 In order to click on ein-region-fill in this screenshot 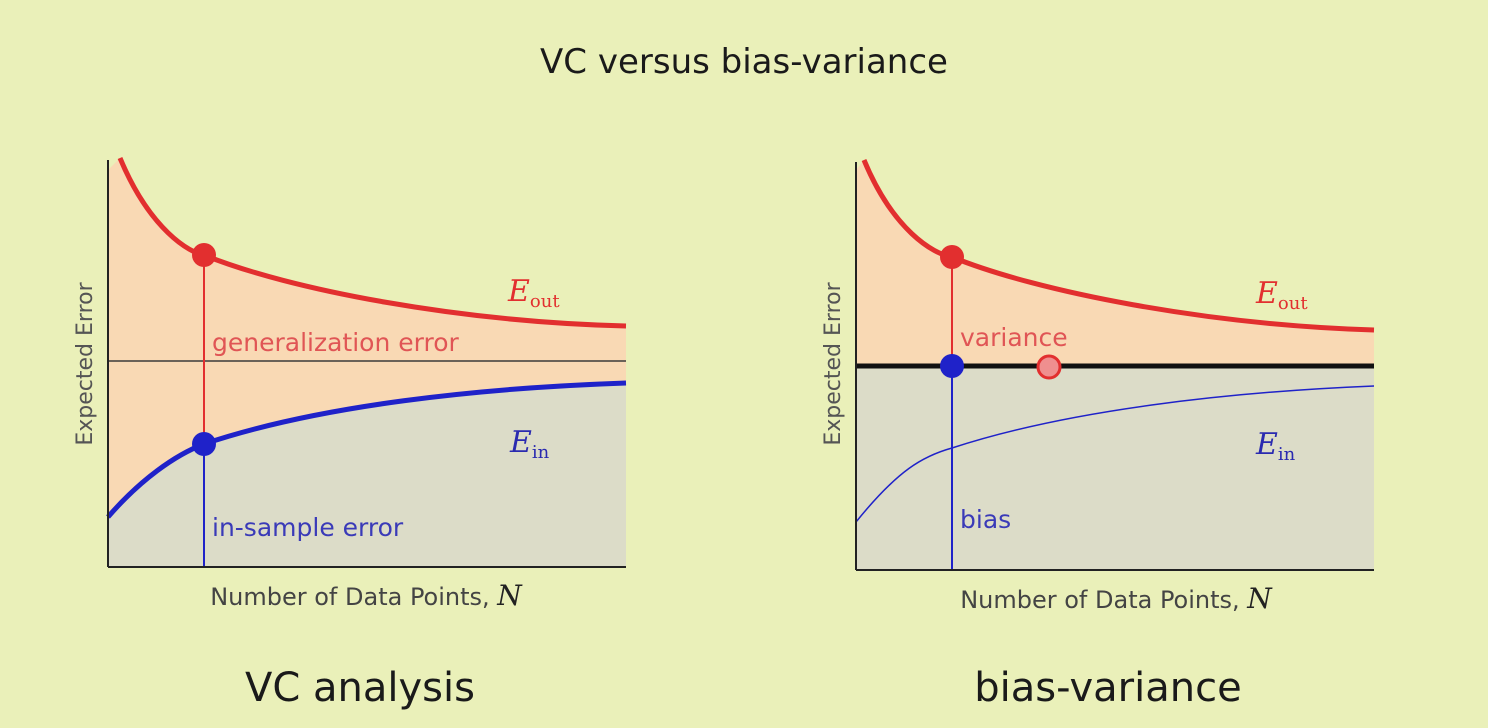, I will do `click(367, 475)`.